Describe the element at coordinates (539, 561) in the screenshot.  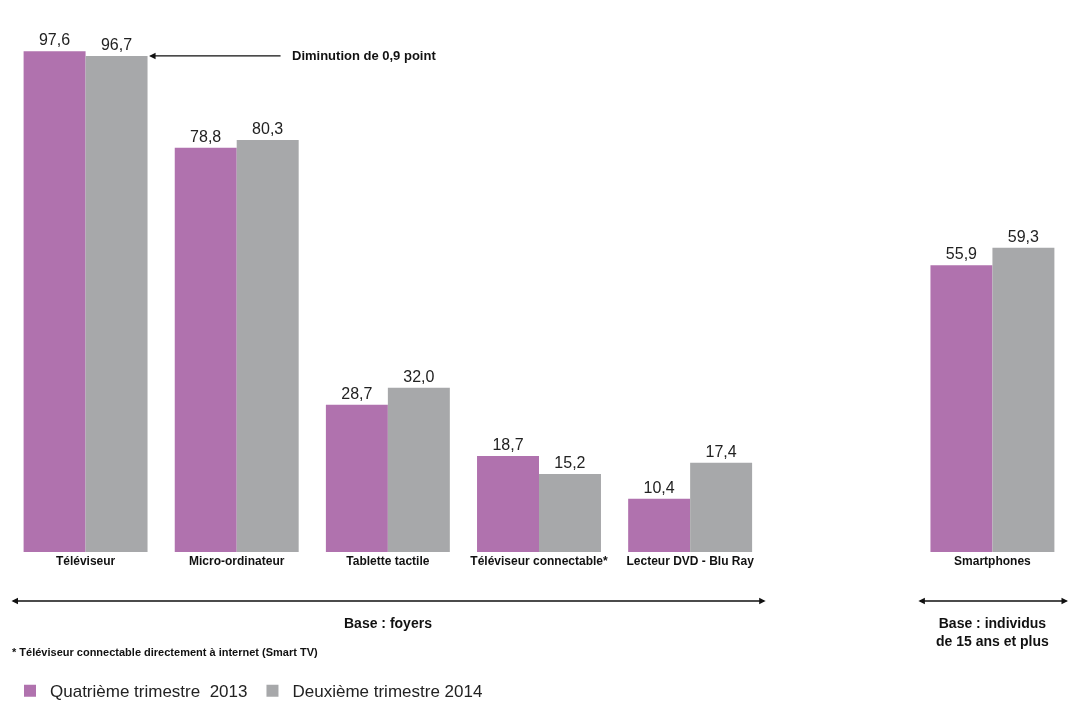
I see `x-tick-label: Téléviseur connectable*` at that location.